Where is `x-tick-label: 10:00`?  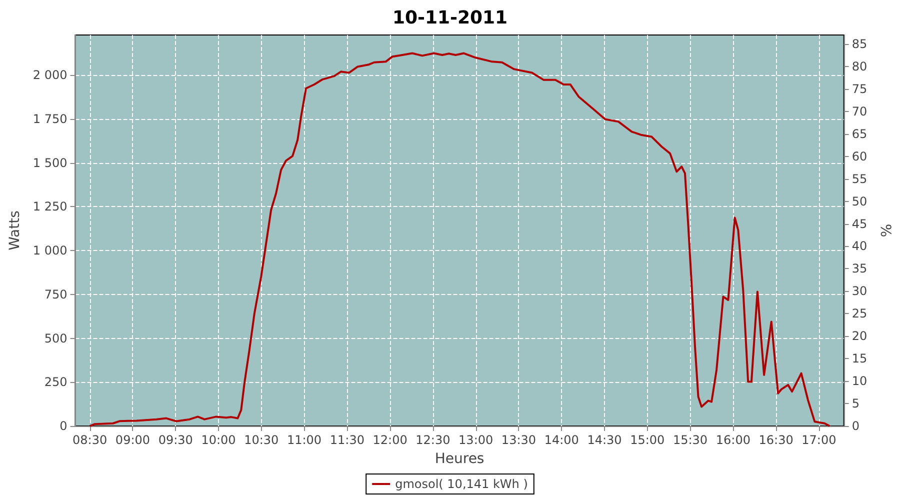
x-tick-label: 10:00 is located at coordinates (218, 440).